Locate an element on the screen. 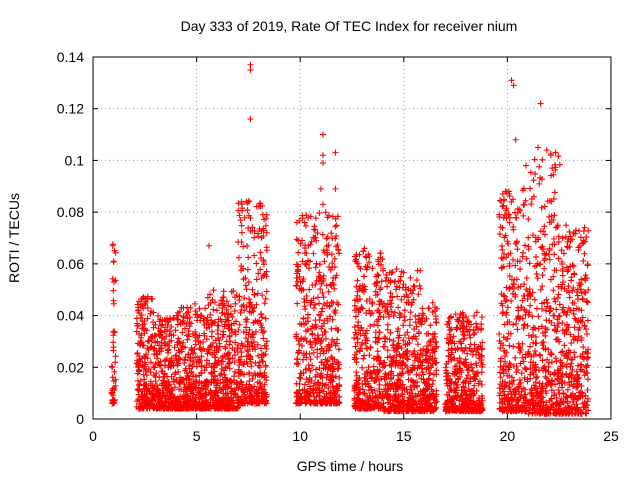  y-tick-label: 0 is located at coordinates (80, 419).